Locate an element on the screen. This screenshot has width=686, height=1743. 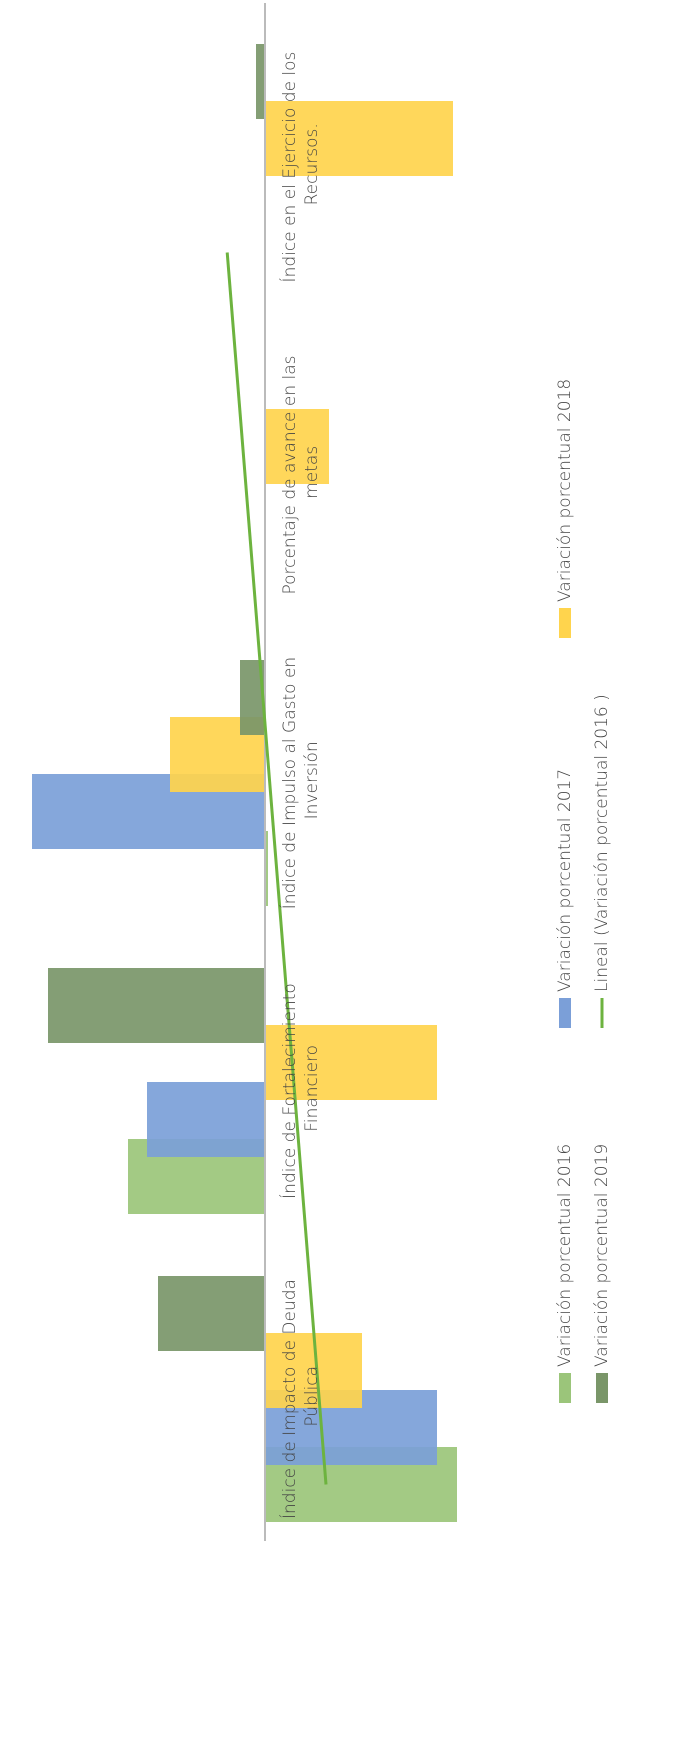
x-tick-label: Índice en el Ejercicio de los Recursos. is located at coordinates (300, 167).